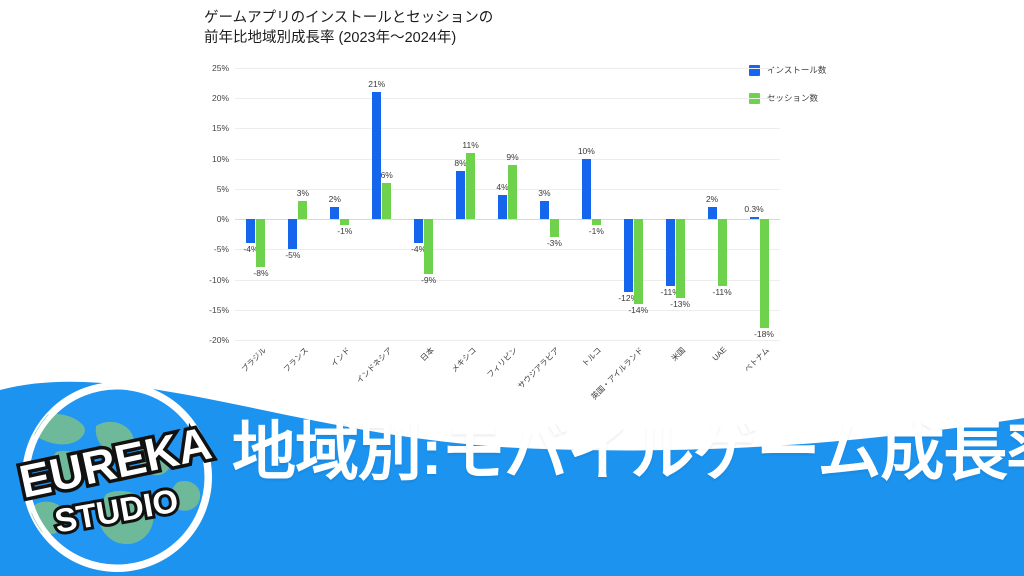  What do you see at coordinates (221, 249) in the screenshot?
I see `y-axis-tick-label: -5%` at bounding box center [221, 249].